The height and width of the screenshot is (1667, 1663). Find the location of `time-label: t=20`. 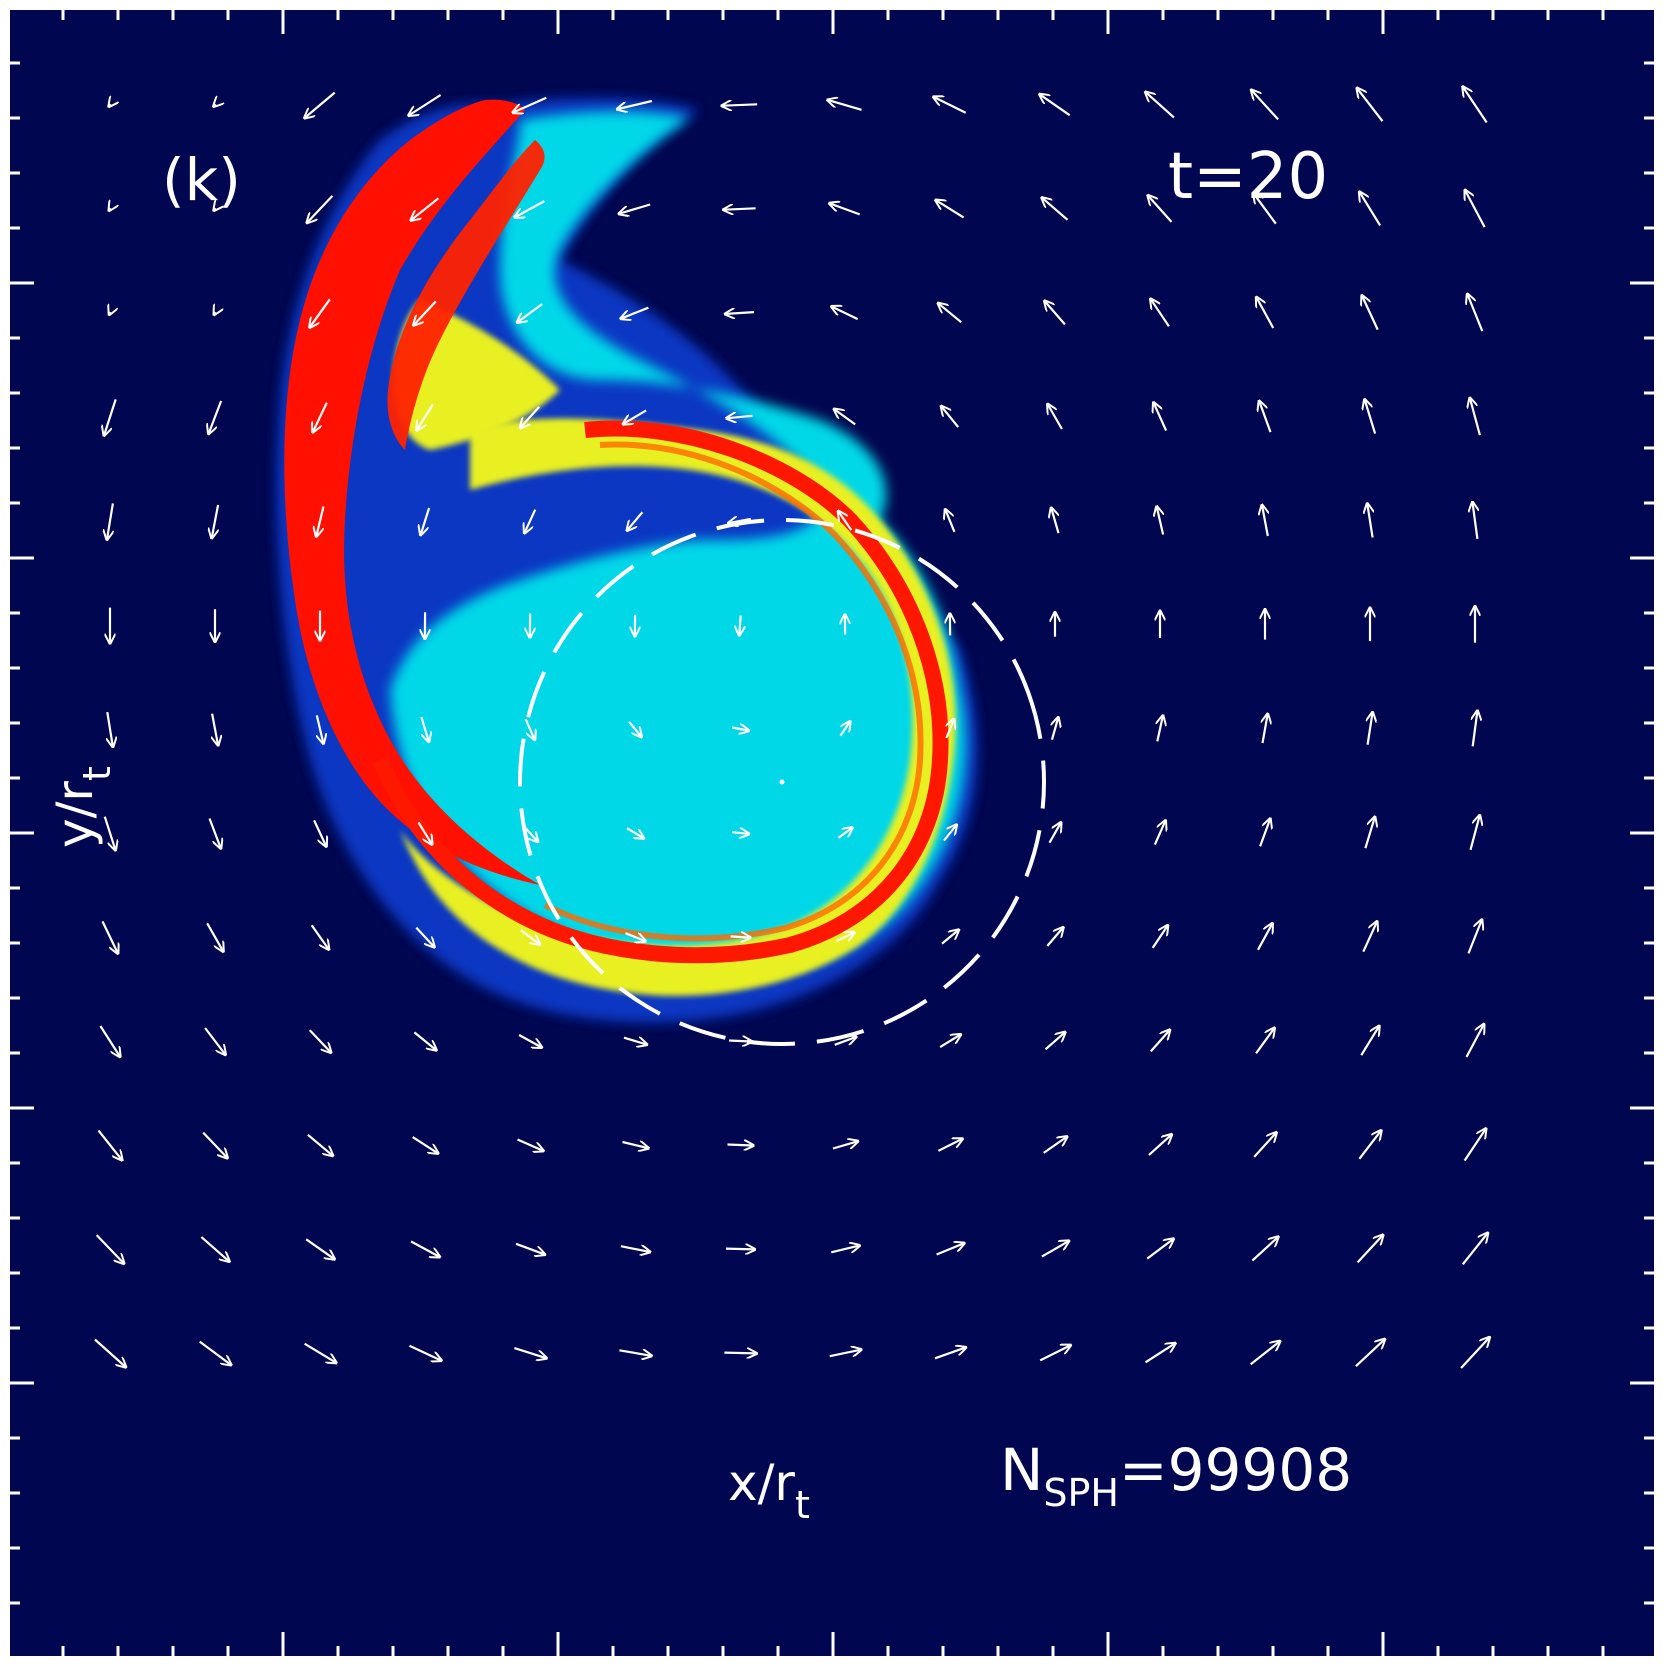

time-label: t=20 is located at coordinates (1248, 177).